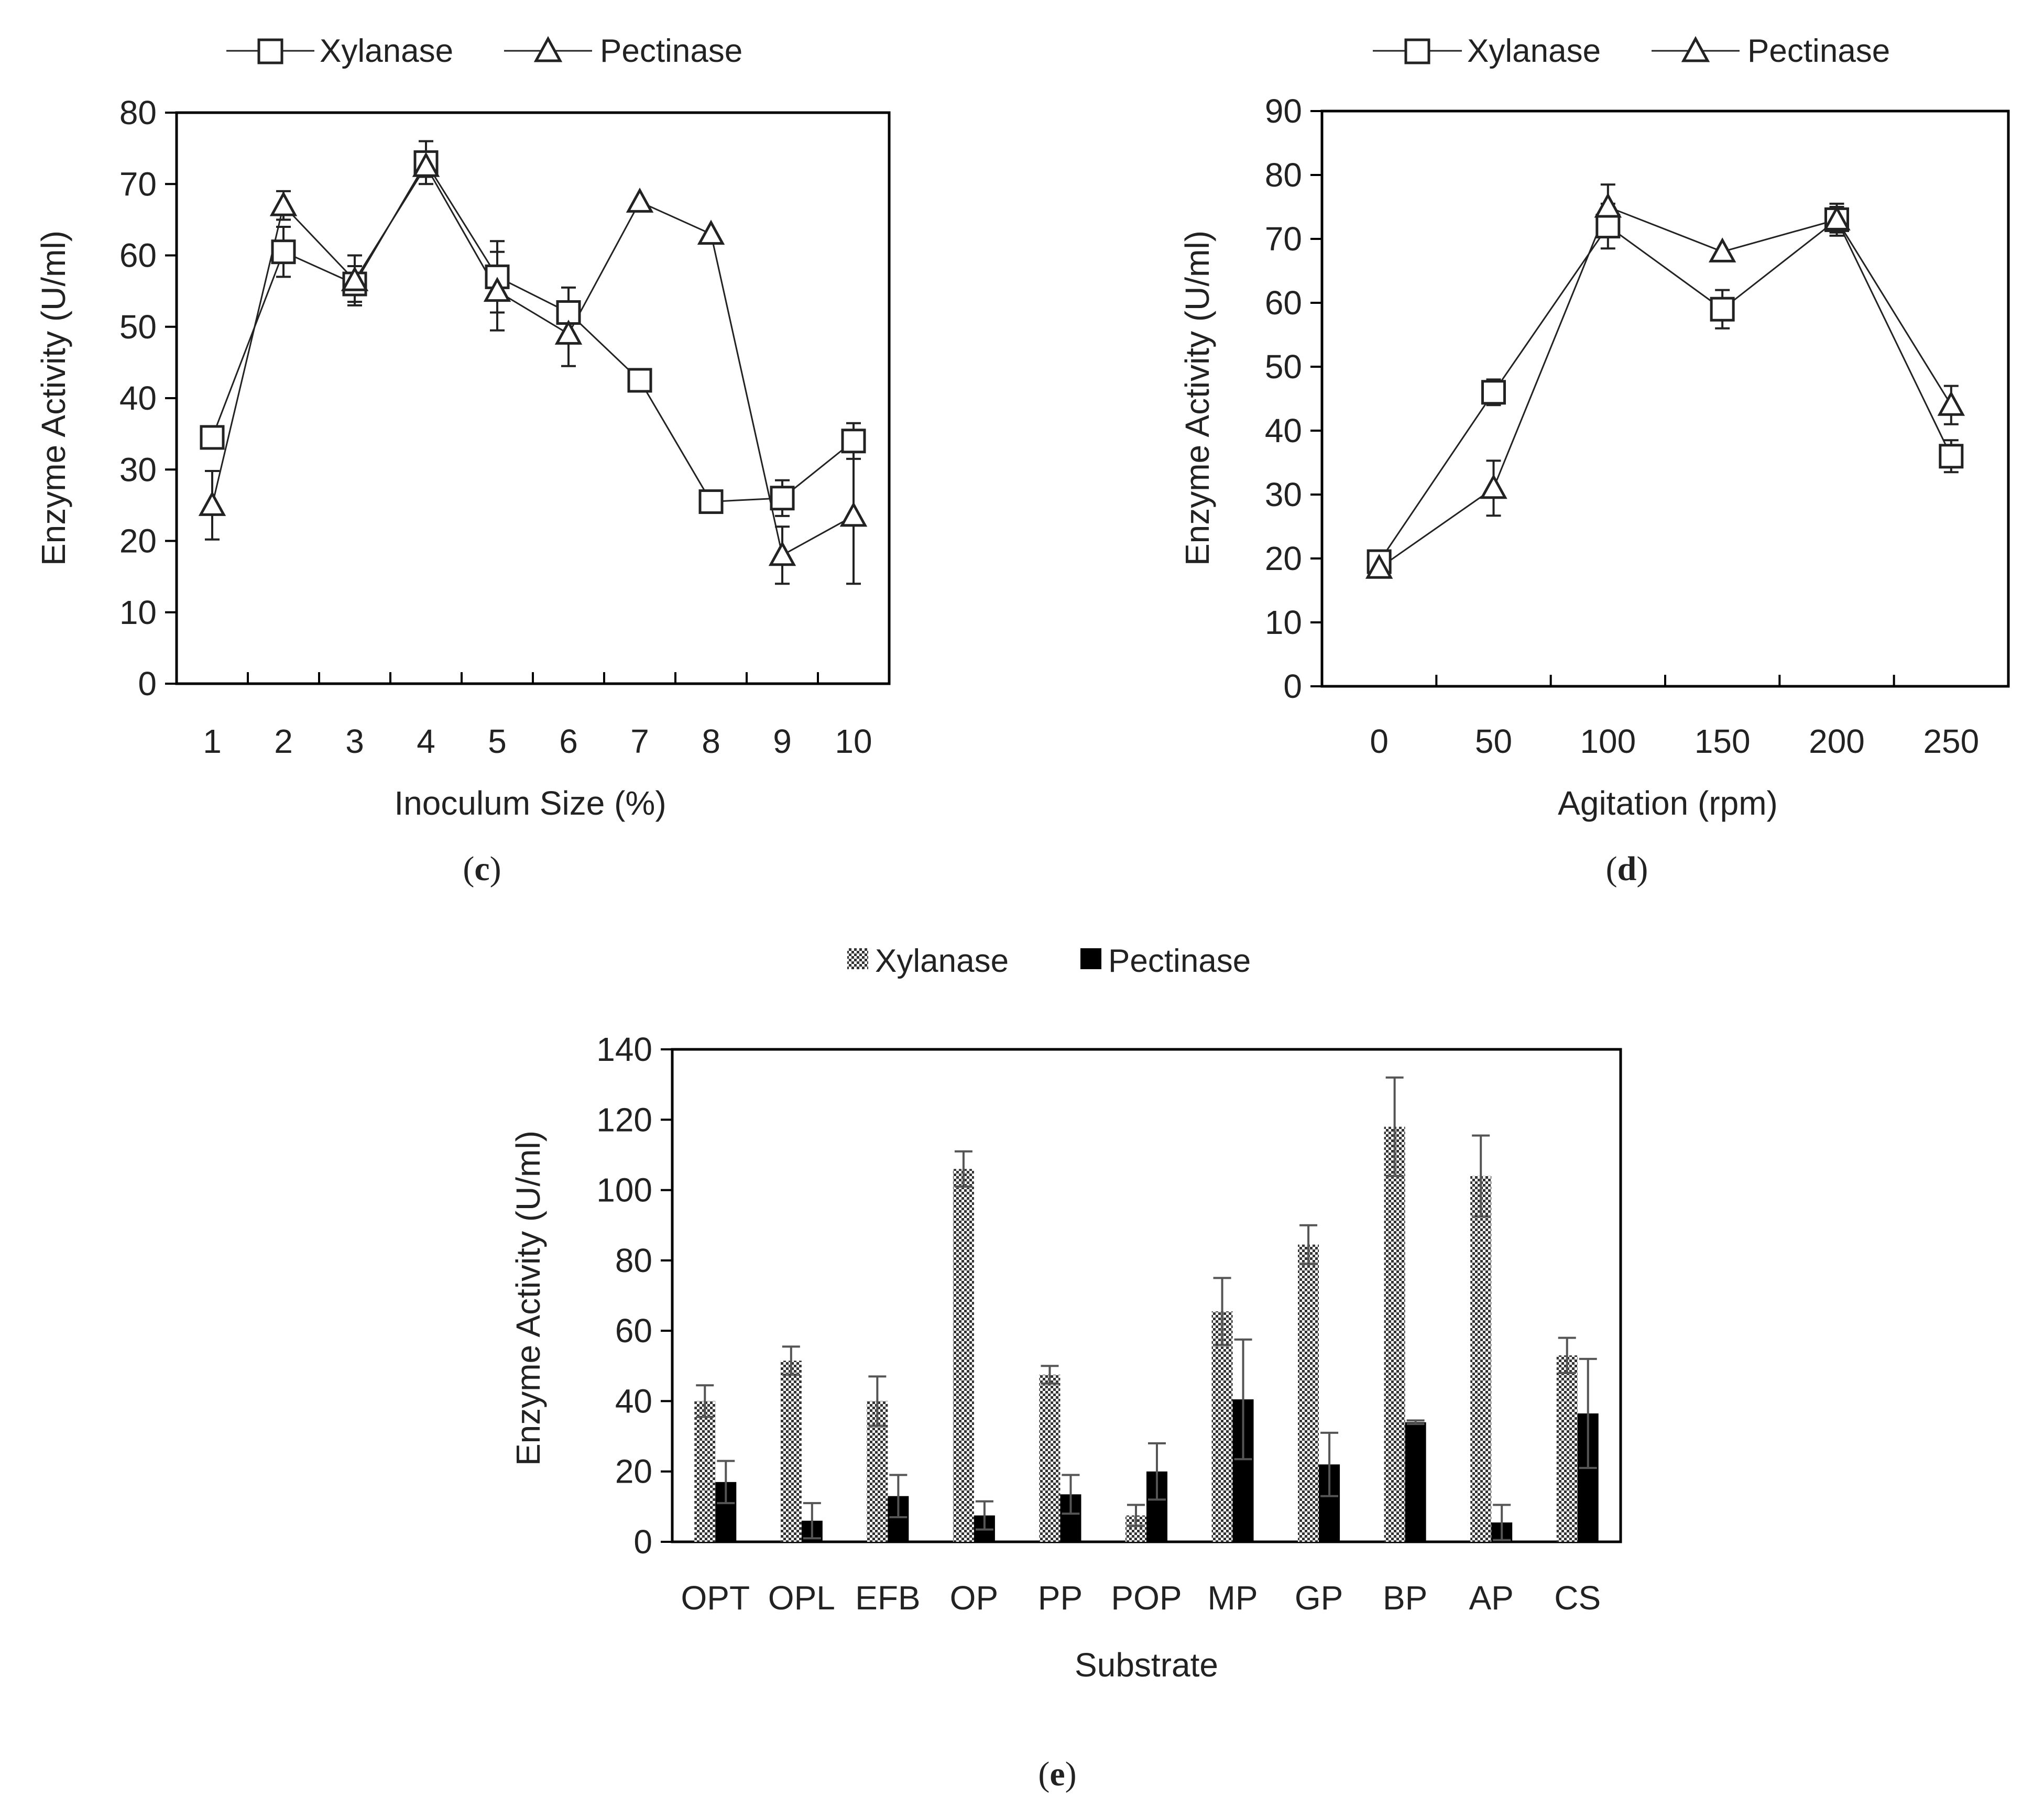 The image size is (2044, 1809). What do you see at coordinates (537, 716) in the screenshot?
I see `x-axis: 1 2 3 4 5 6 7 8 9 10` at bounding box center [537, 716].